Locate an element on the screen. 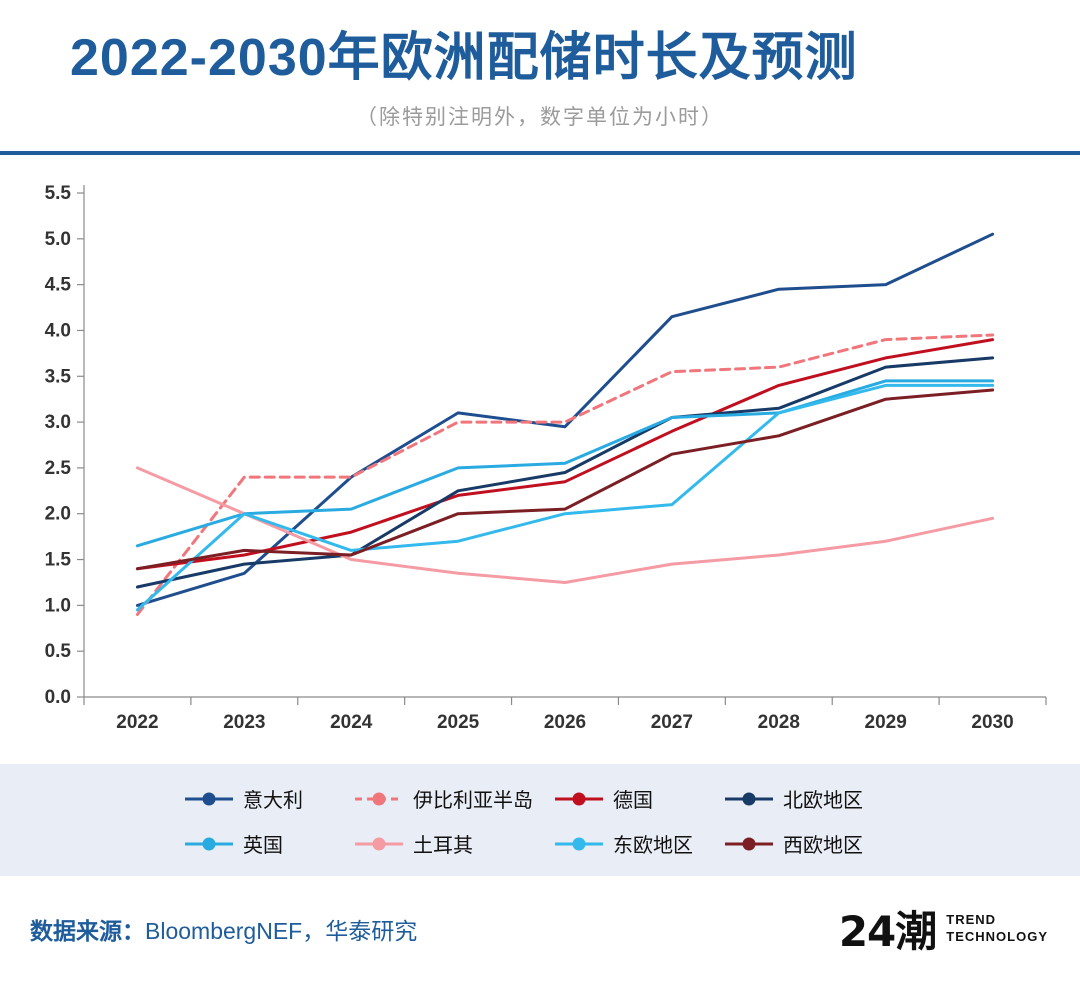  legend-label: 土耳其 is located at coordinates (443, 846).